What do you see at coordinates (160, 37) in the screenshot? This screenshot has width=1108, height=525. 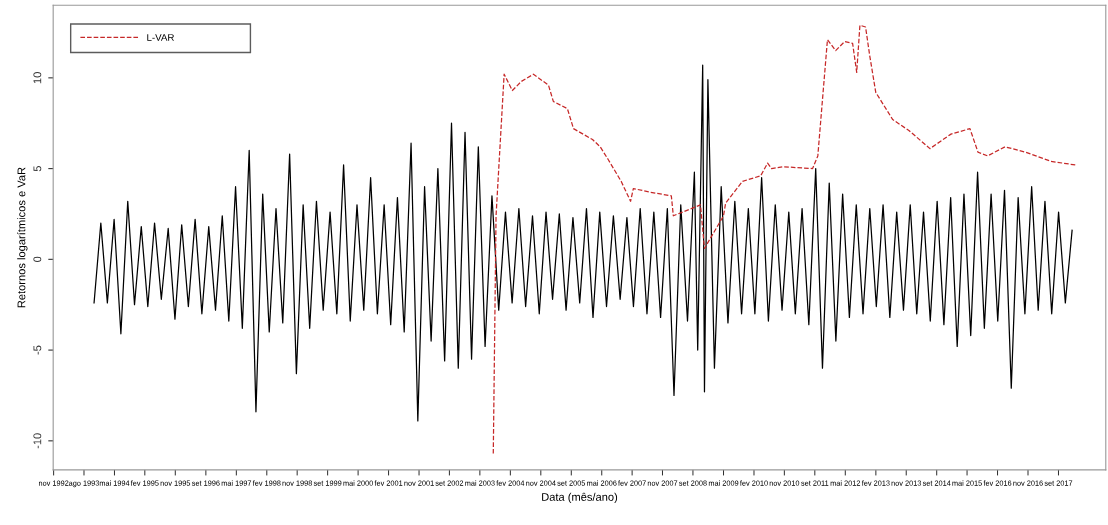 I see `text: L-VAR` at bounding box center [160, 37].